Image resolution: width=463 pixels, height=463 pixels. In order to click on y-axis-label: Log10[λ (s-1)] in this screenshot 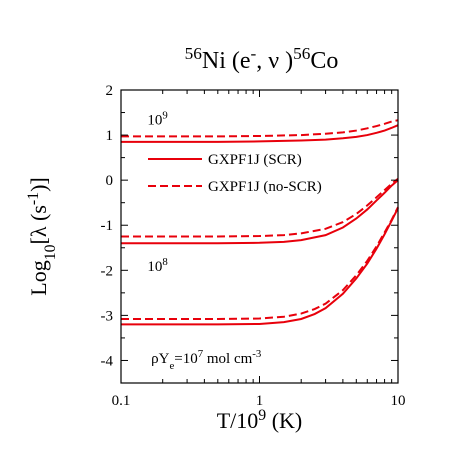, I will do `click(42, 236)`.